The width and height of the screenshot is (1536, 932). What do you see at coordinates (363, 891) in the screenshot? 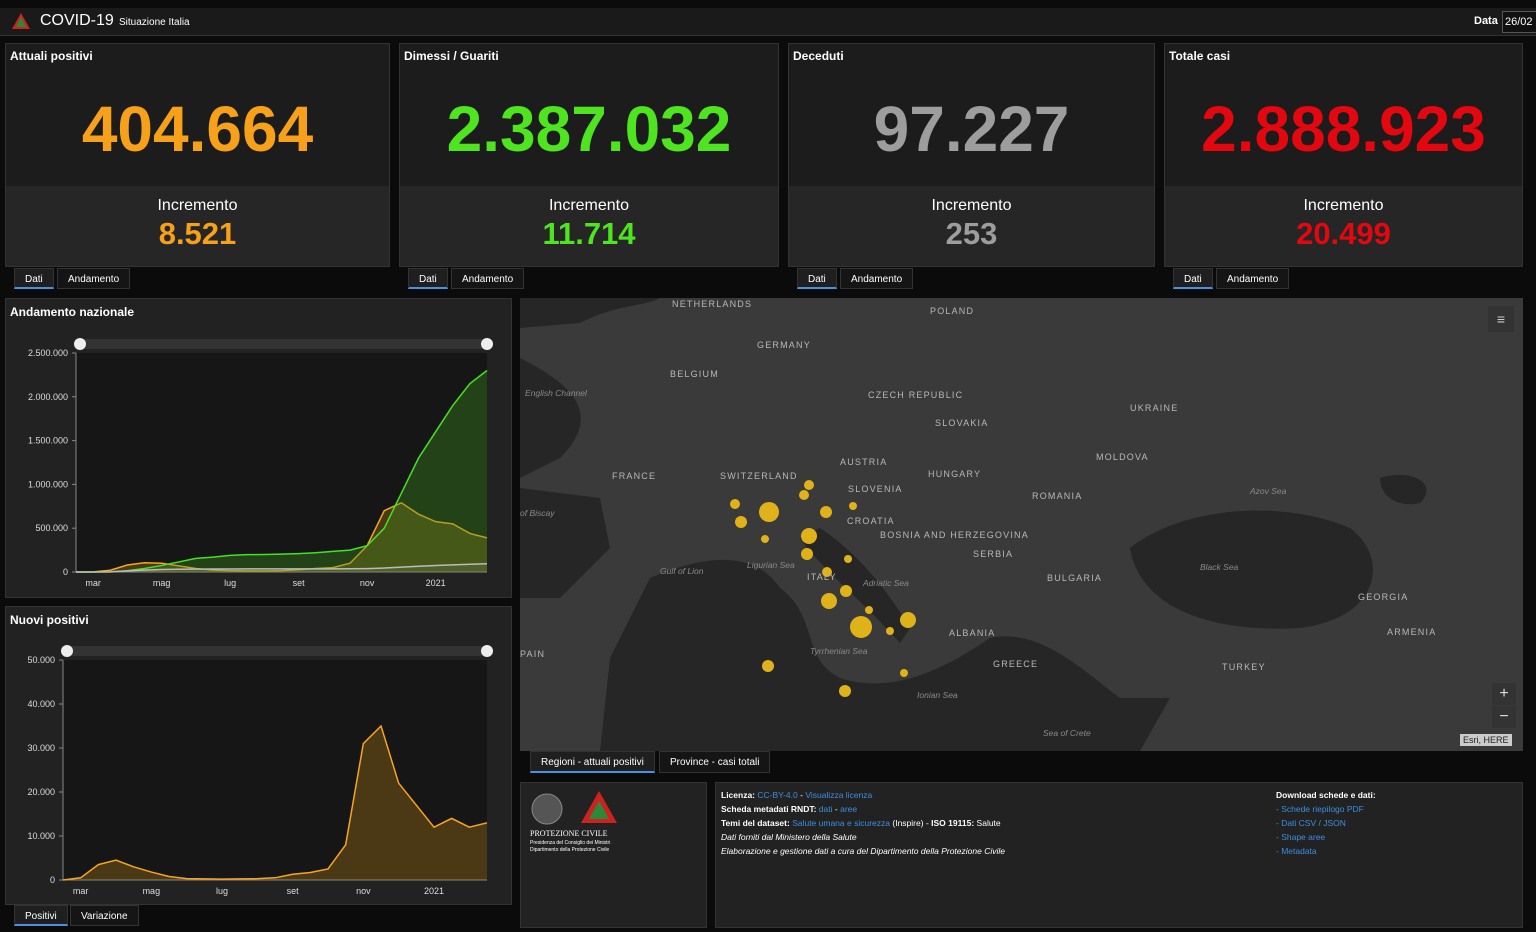
I see `x-tick-label: nov` at bounding box center [363, 891].